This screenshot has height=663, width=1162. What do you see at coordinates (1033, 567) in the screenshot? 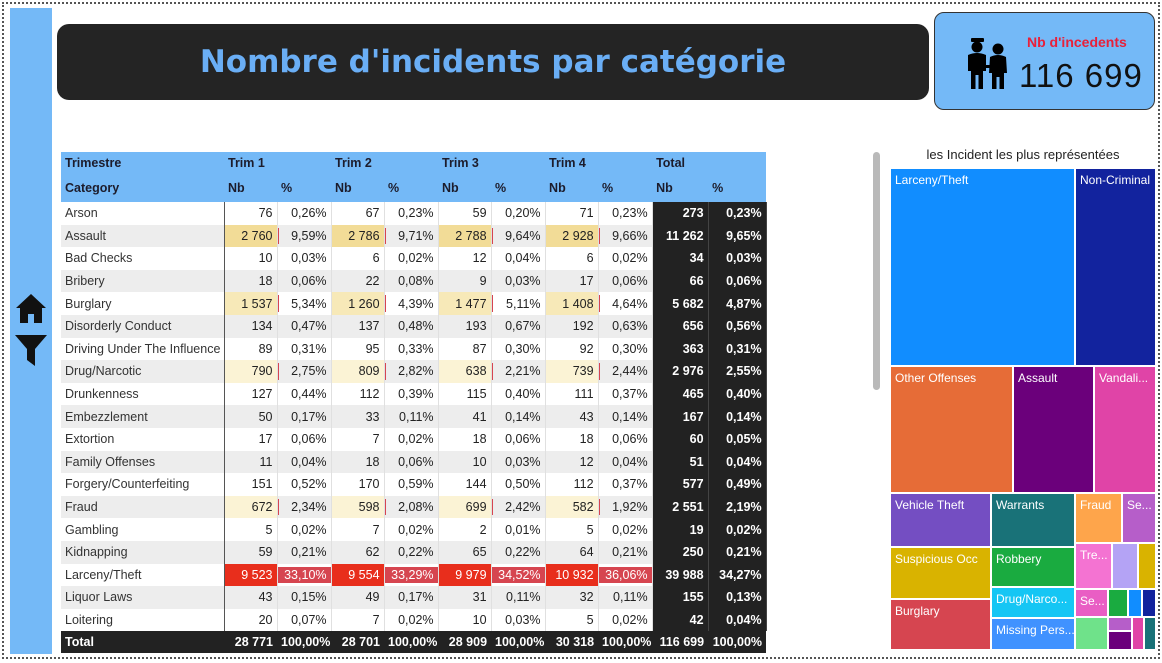
I see `treemap-tile: Robbery` at bounding box center [1033, 567].